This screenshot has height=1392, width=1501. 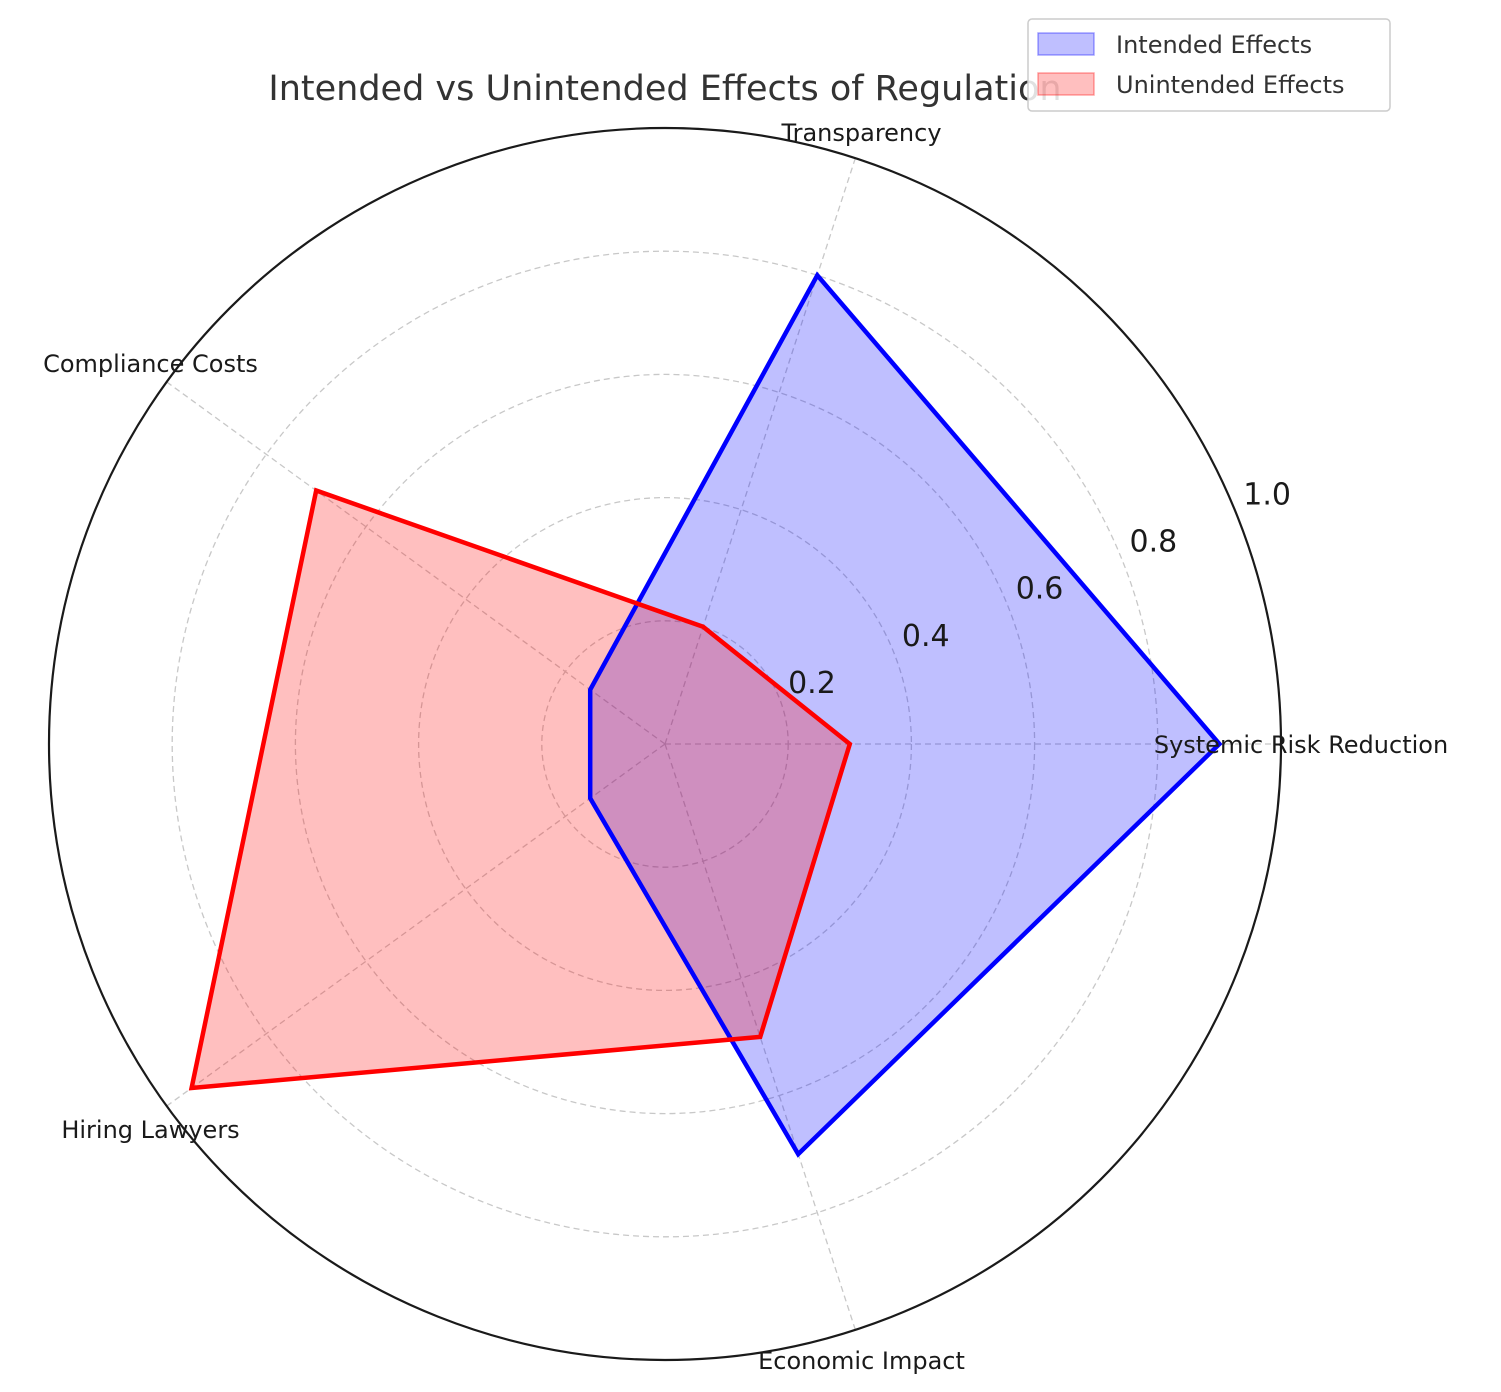 What do you see at coordinates (1267, 494) in the screenshot?
I see `rtick-label-4: 1.0` at bounding box center [1267, 494].